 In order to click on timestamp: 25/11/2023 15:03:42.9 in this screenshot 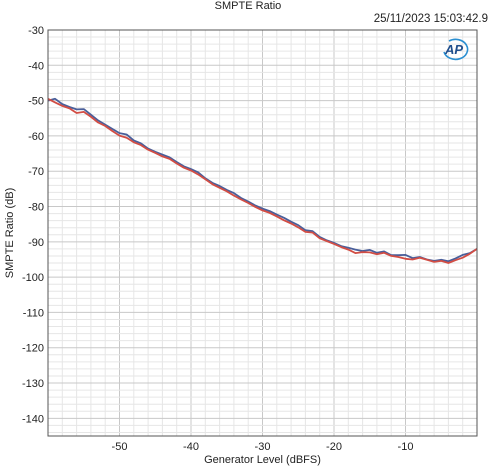, I will do `click(430, 19)`.